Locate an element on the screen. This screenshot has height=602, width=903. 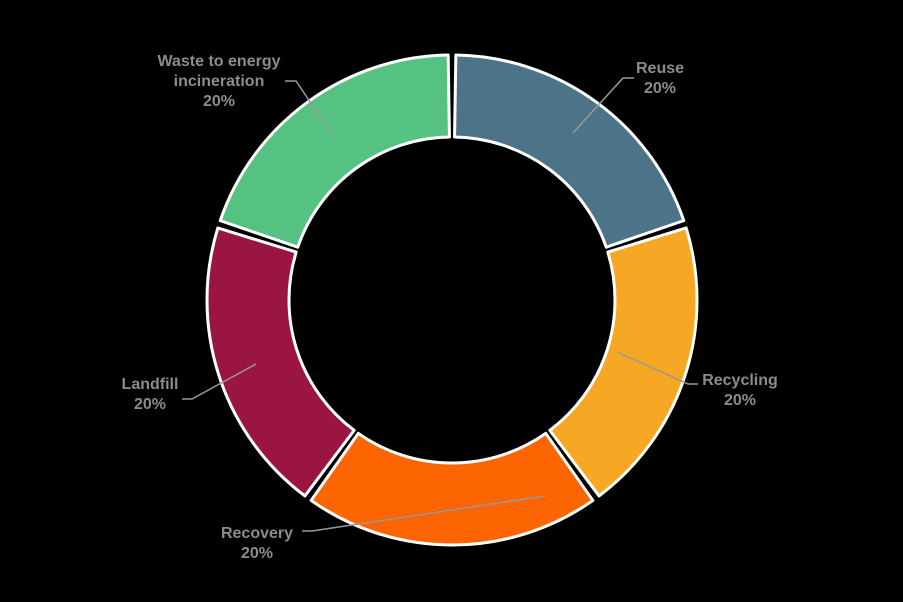
label-reuse-line-2: 20% is located at coordinates (660, 88).